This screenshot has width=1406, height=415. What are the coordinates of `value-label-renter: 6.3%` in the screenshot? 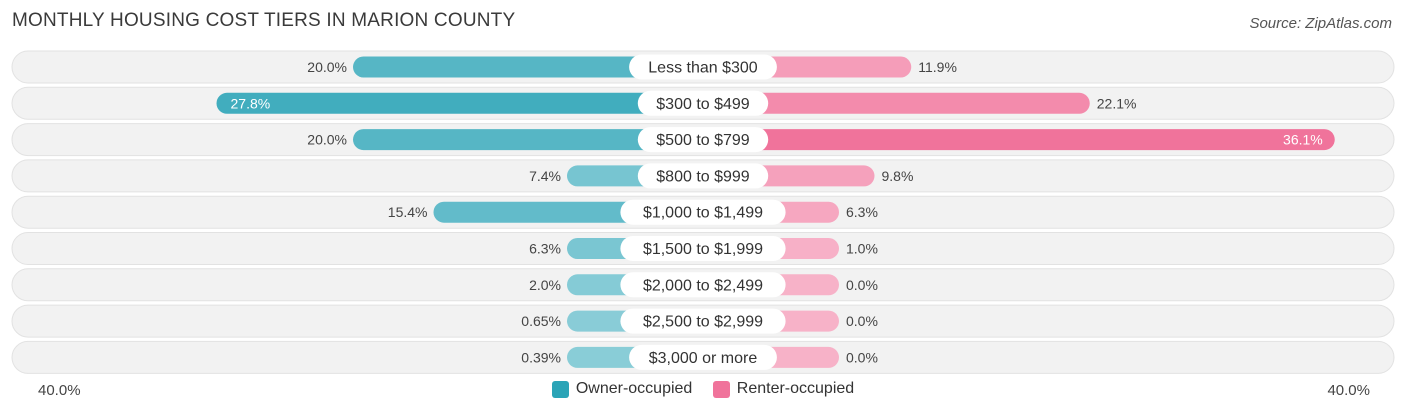 It's located at (862, 212).